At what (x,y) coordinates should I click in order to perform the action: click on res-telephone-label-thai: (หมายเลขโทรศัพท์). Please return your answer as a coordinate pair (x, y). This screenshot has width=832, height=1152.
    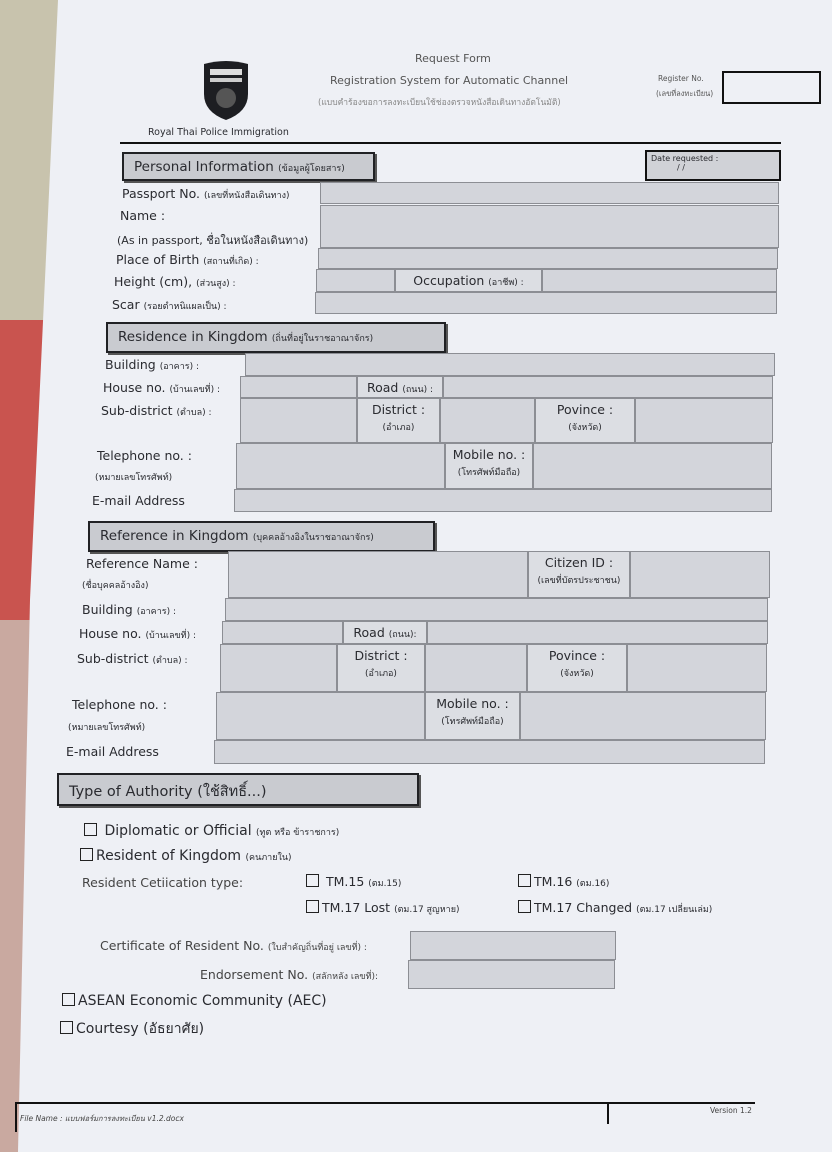
    Looking at the image, I should click on (134, 478).